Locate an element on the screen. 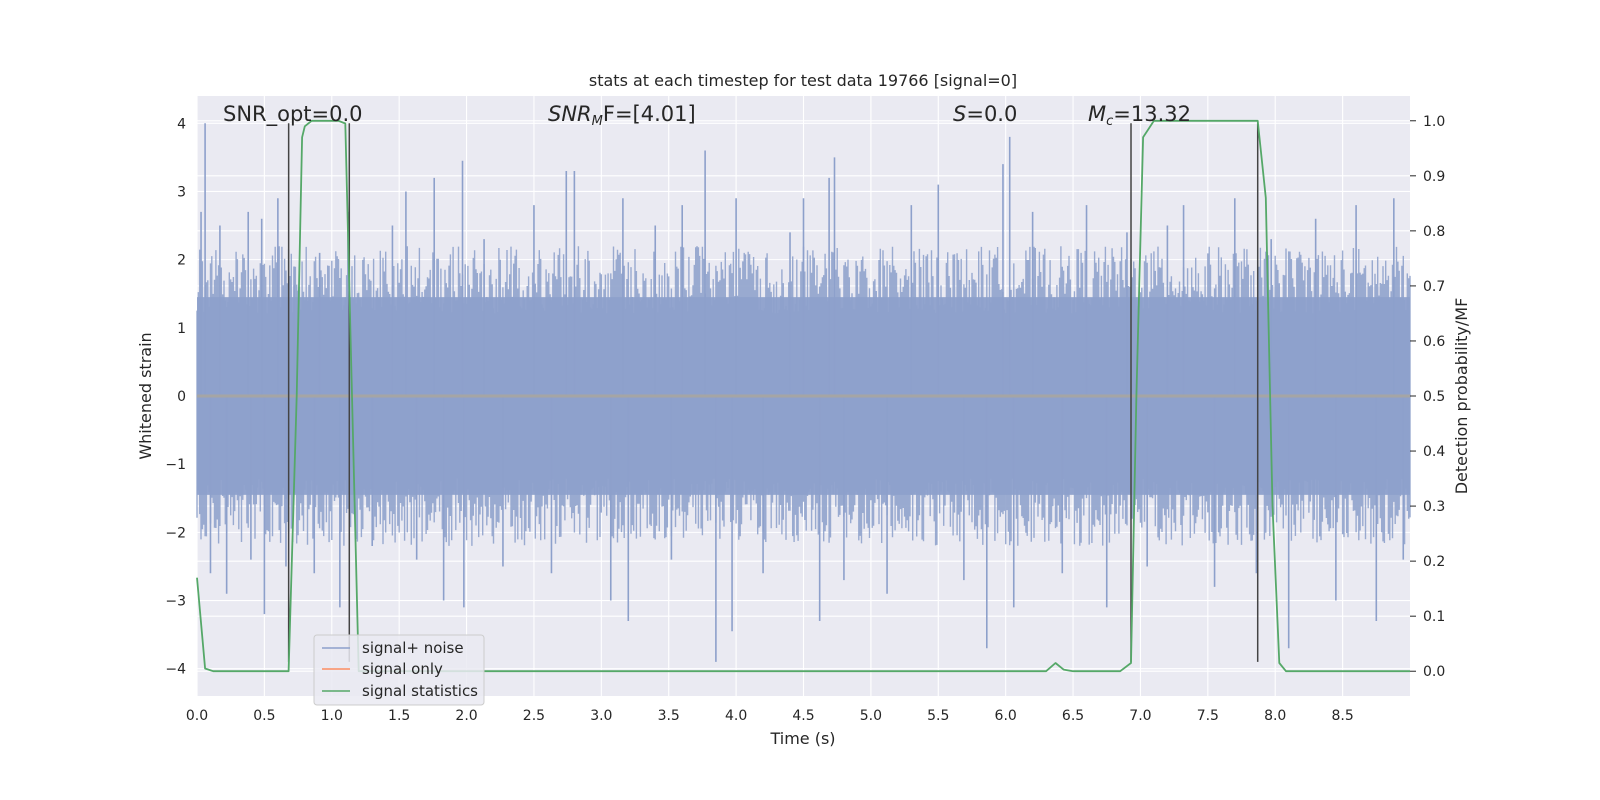 The height and width of the screenshot is (800, 1600). y-right-tick-label: 0.0 is located at coordinates (1434, 672).